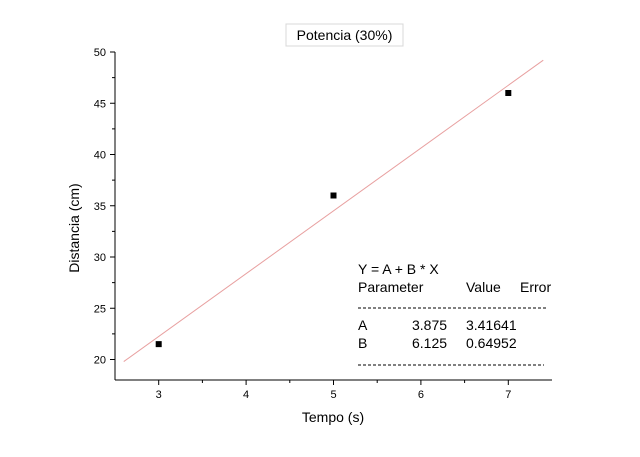 The width and height of the screenshot is (640, 457). Describe the element at coordinates (483, 287) in the screenshot. I see `fit-header-value: Value` at that location.